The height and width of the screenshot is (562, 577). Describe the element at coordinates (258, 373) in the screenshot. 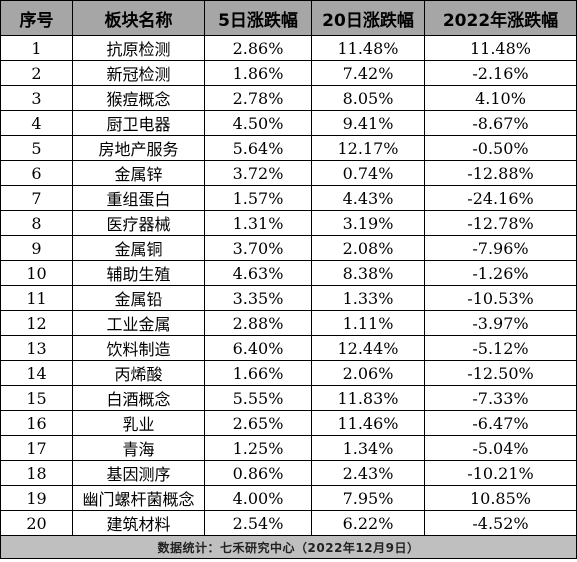

I see `cell-5day-change: 1.66%` at that location.